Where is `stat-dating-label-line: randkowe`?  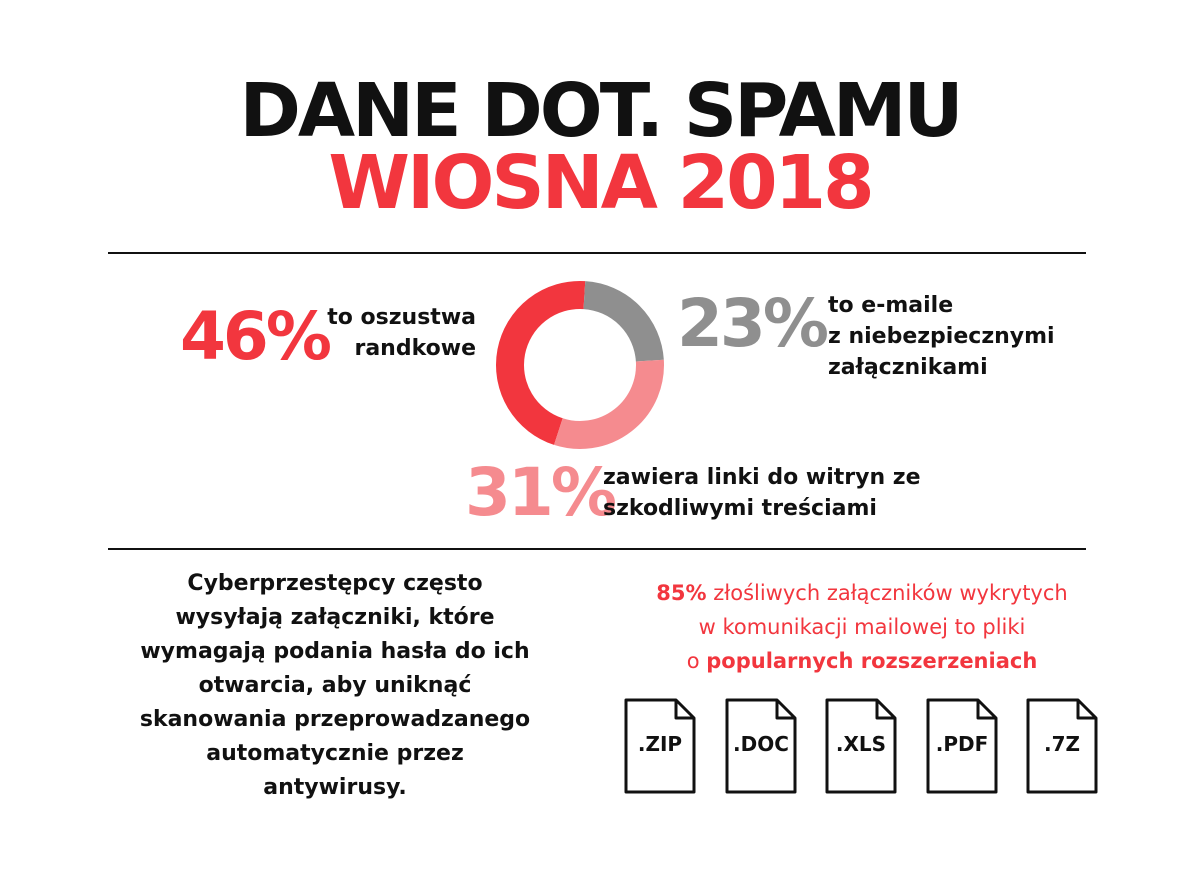
stat-dating-label-line: randkowe is located at coordinates (415, 348).